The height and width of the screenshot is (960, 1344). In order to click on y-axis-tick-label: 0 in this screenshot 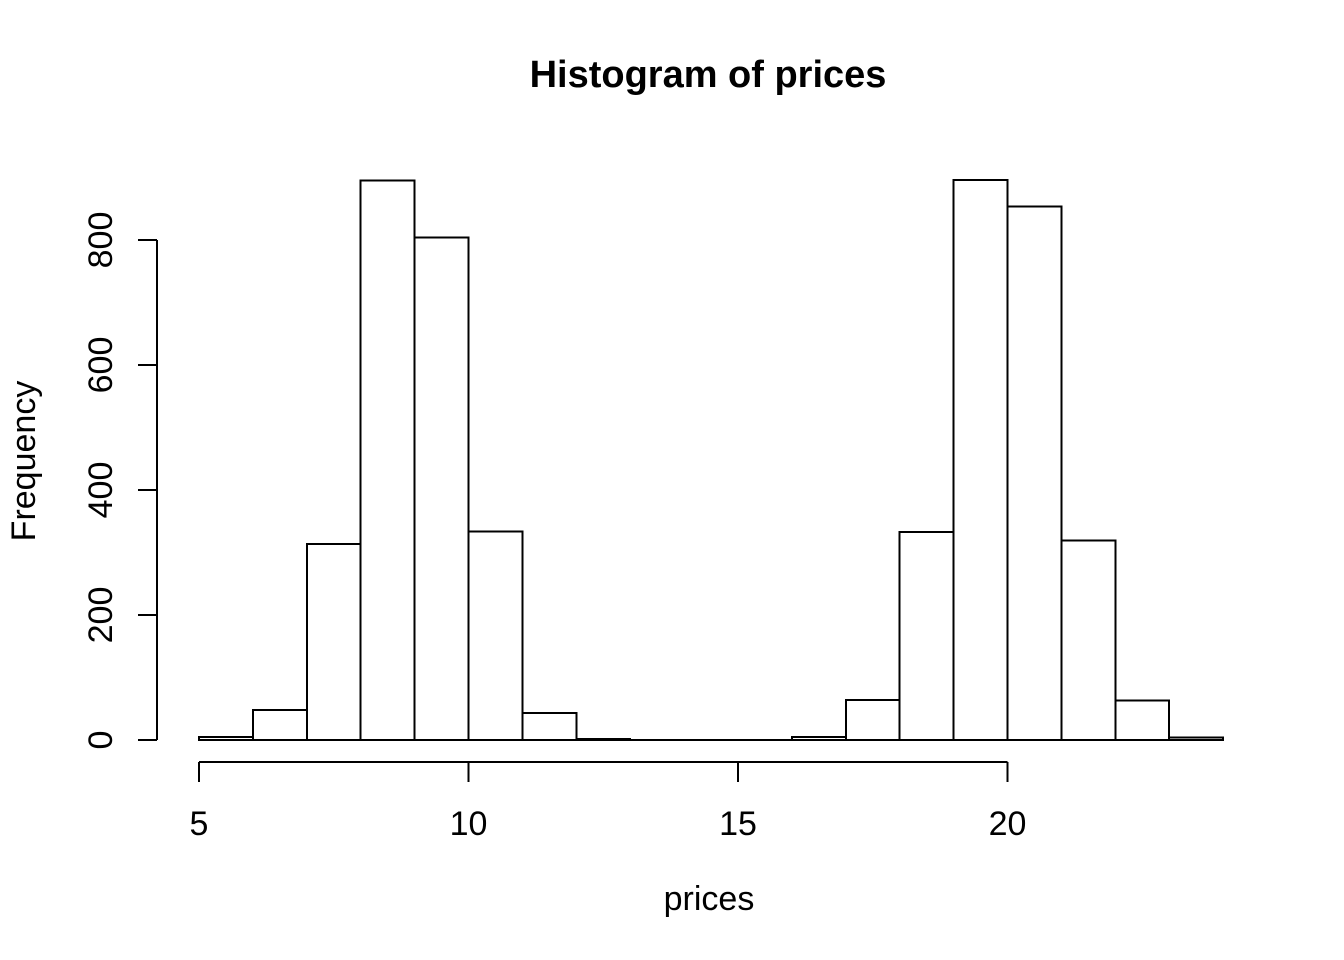, I will do `click(101, 740)`.